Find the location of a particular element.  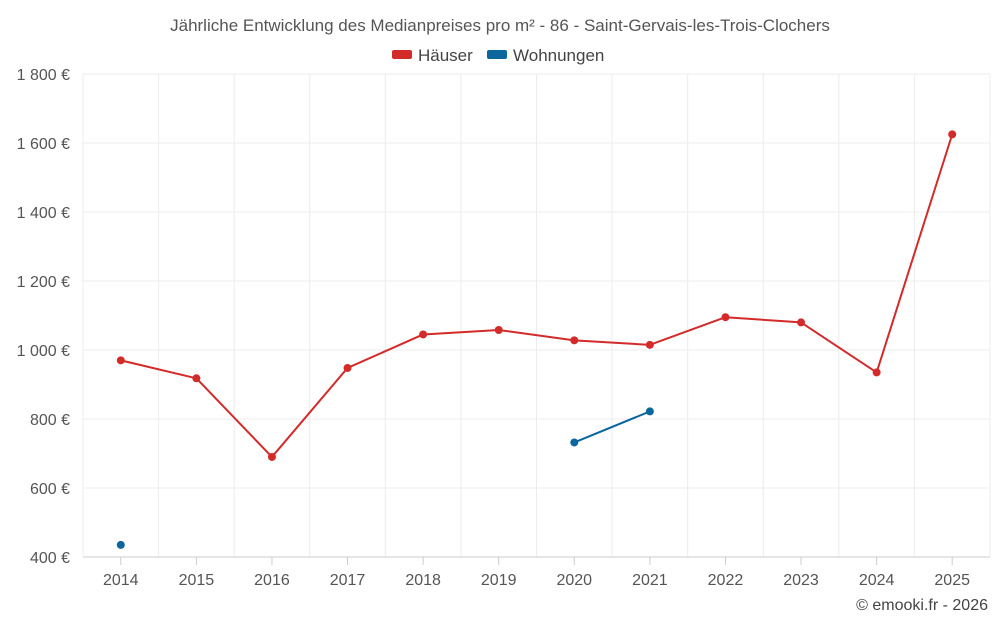

legend: Häuser Wohnungen is located at coordinates (498, 55).